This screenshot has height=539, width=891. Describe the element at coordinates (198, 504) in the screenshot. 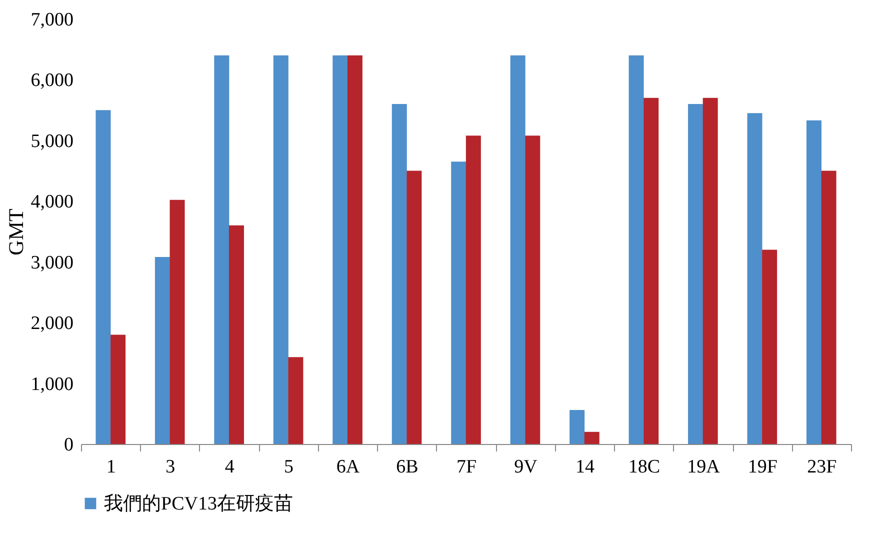

I see `legend-label: 我們的PCV13在研疫苗` at that location.